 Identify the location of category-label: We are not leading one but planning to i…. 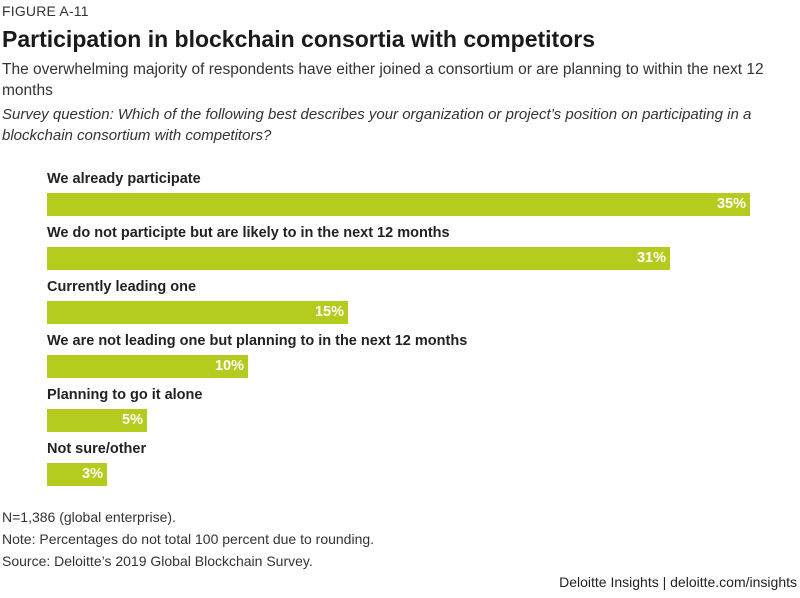
(257, 341).